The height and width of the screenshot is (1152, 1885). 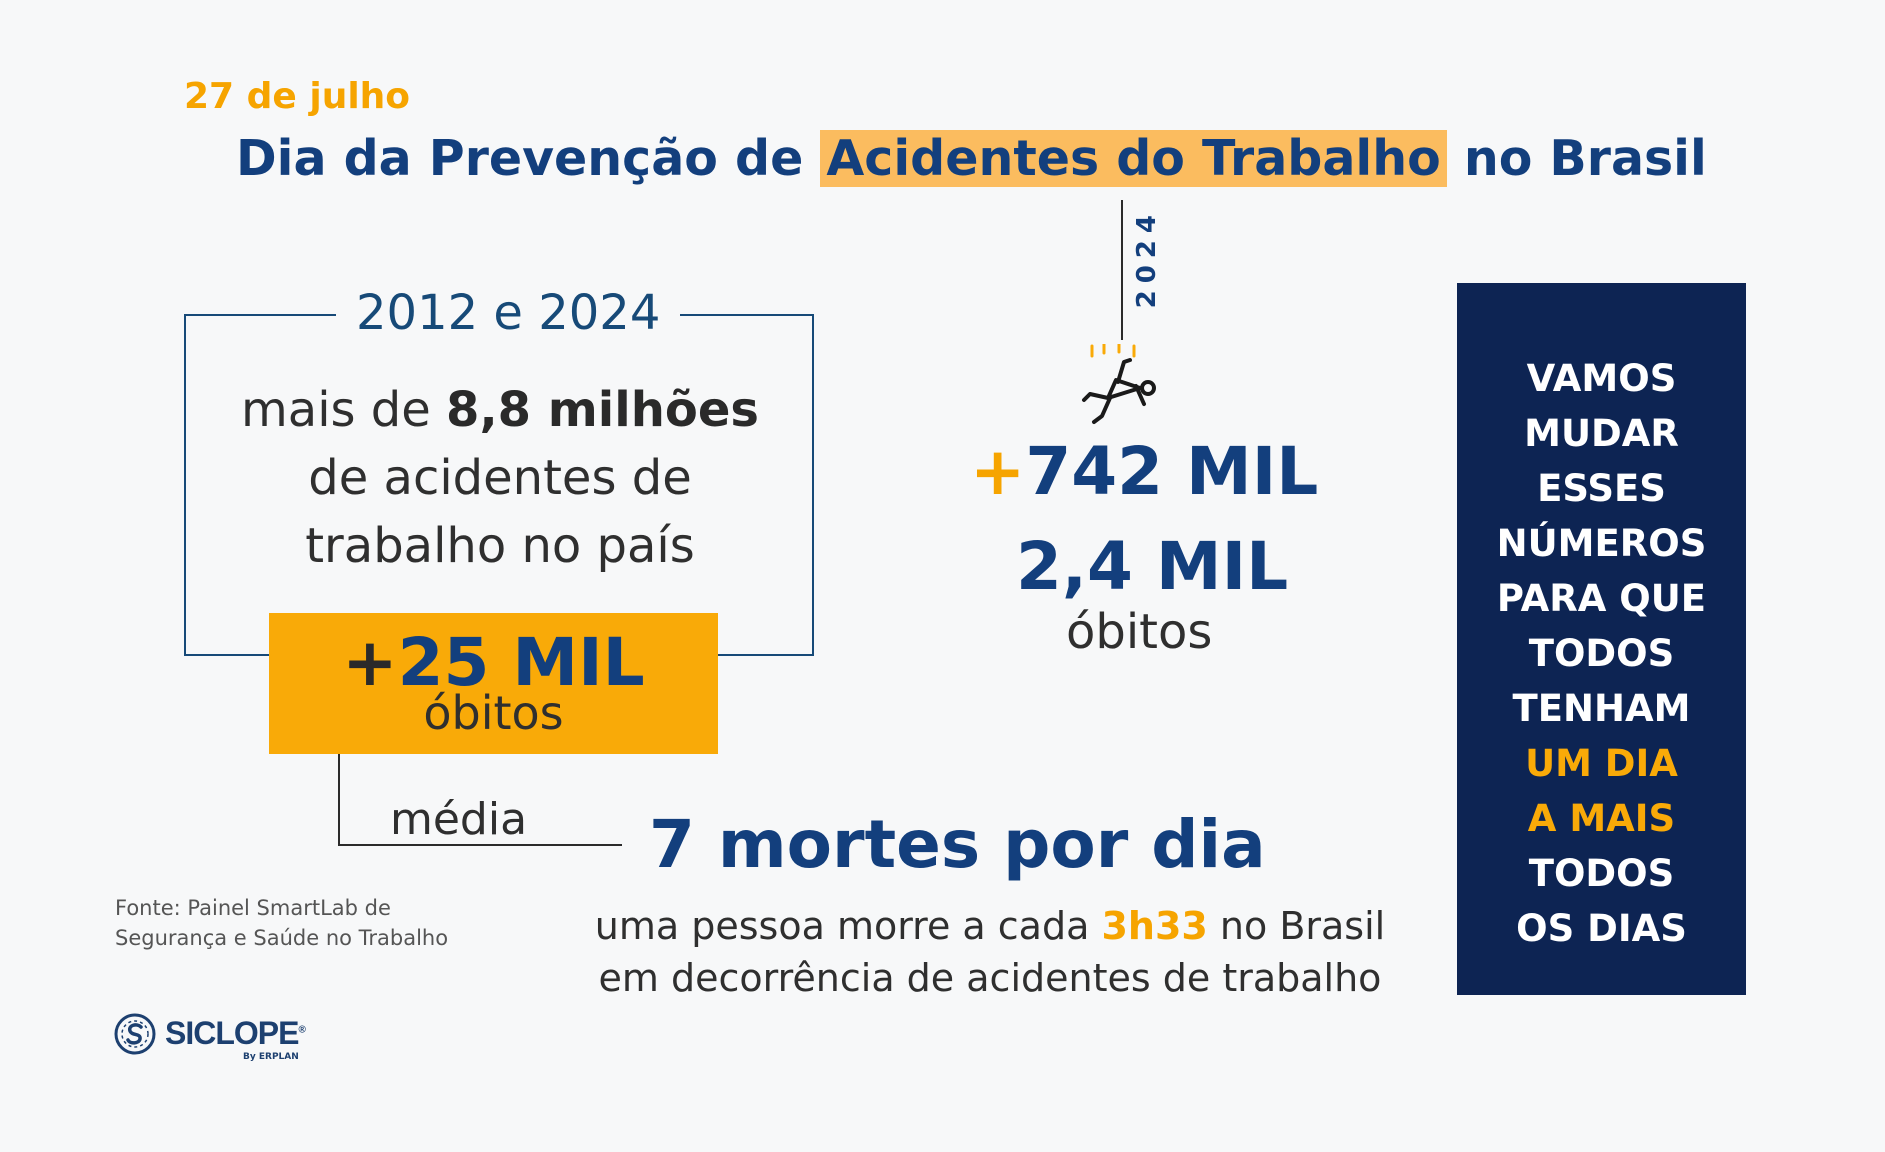 I want to click on cta-line: TENHAM, so click(x=1601, y=708).